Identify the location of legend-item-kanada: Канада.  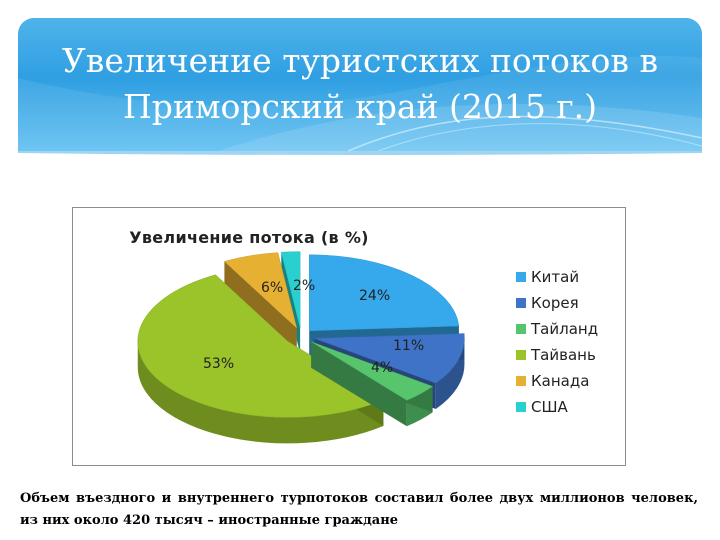
(557, 381).